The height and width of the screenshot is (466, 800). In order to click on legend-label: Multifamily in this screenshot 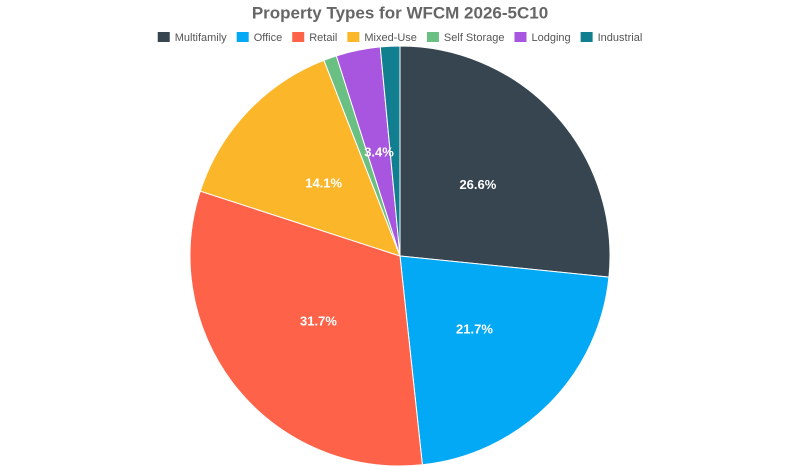, I will do `click(201, 38)`.